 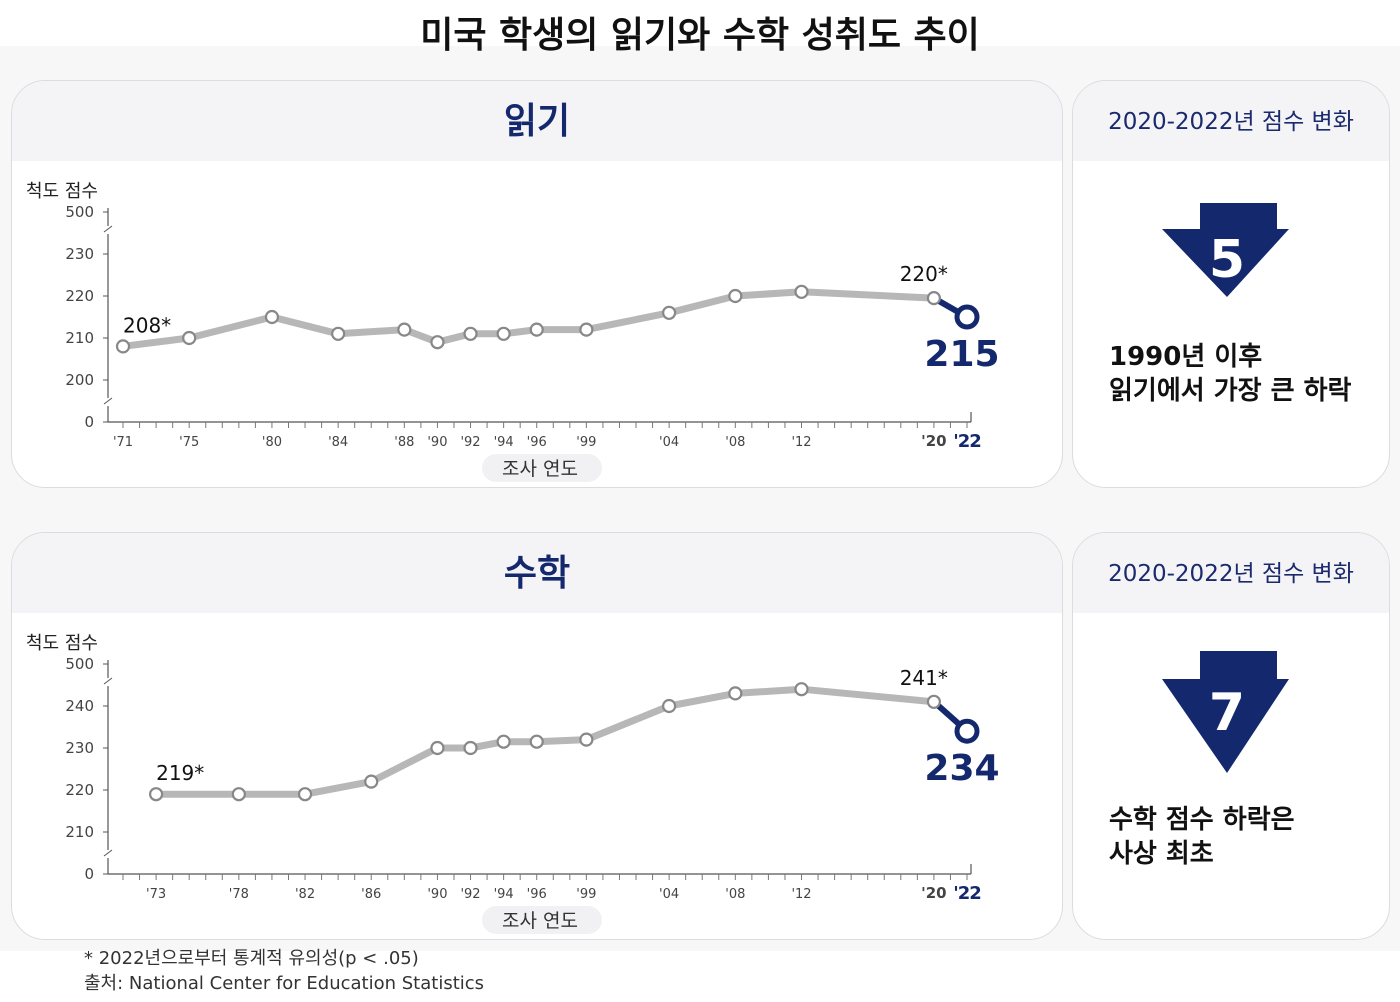 I want to click on reading-change-panel: 2020-2022년 점수 변화 5 1990년 이후 읽기에서 가장 큰 하락, so click(x=1231, y=284).